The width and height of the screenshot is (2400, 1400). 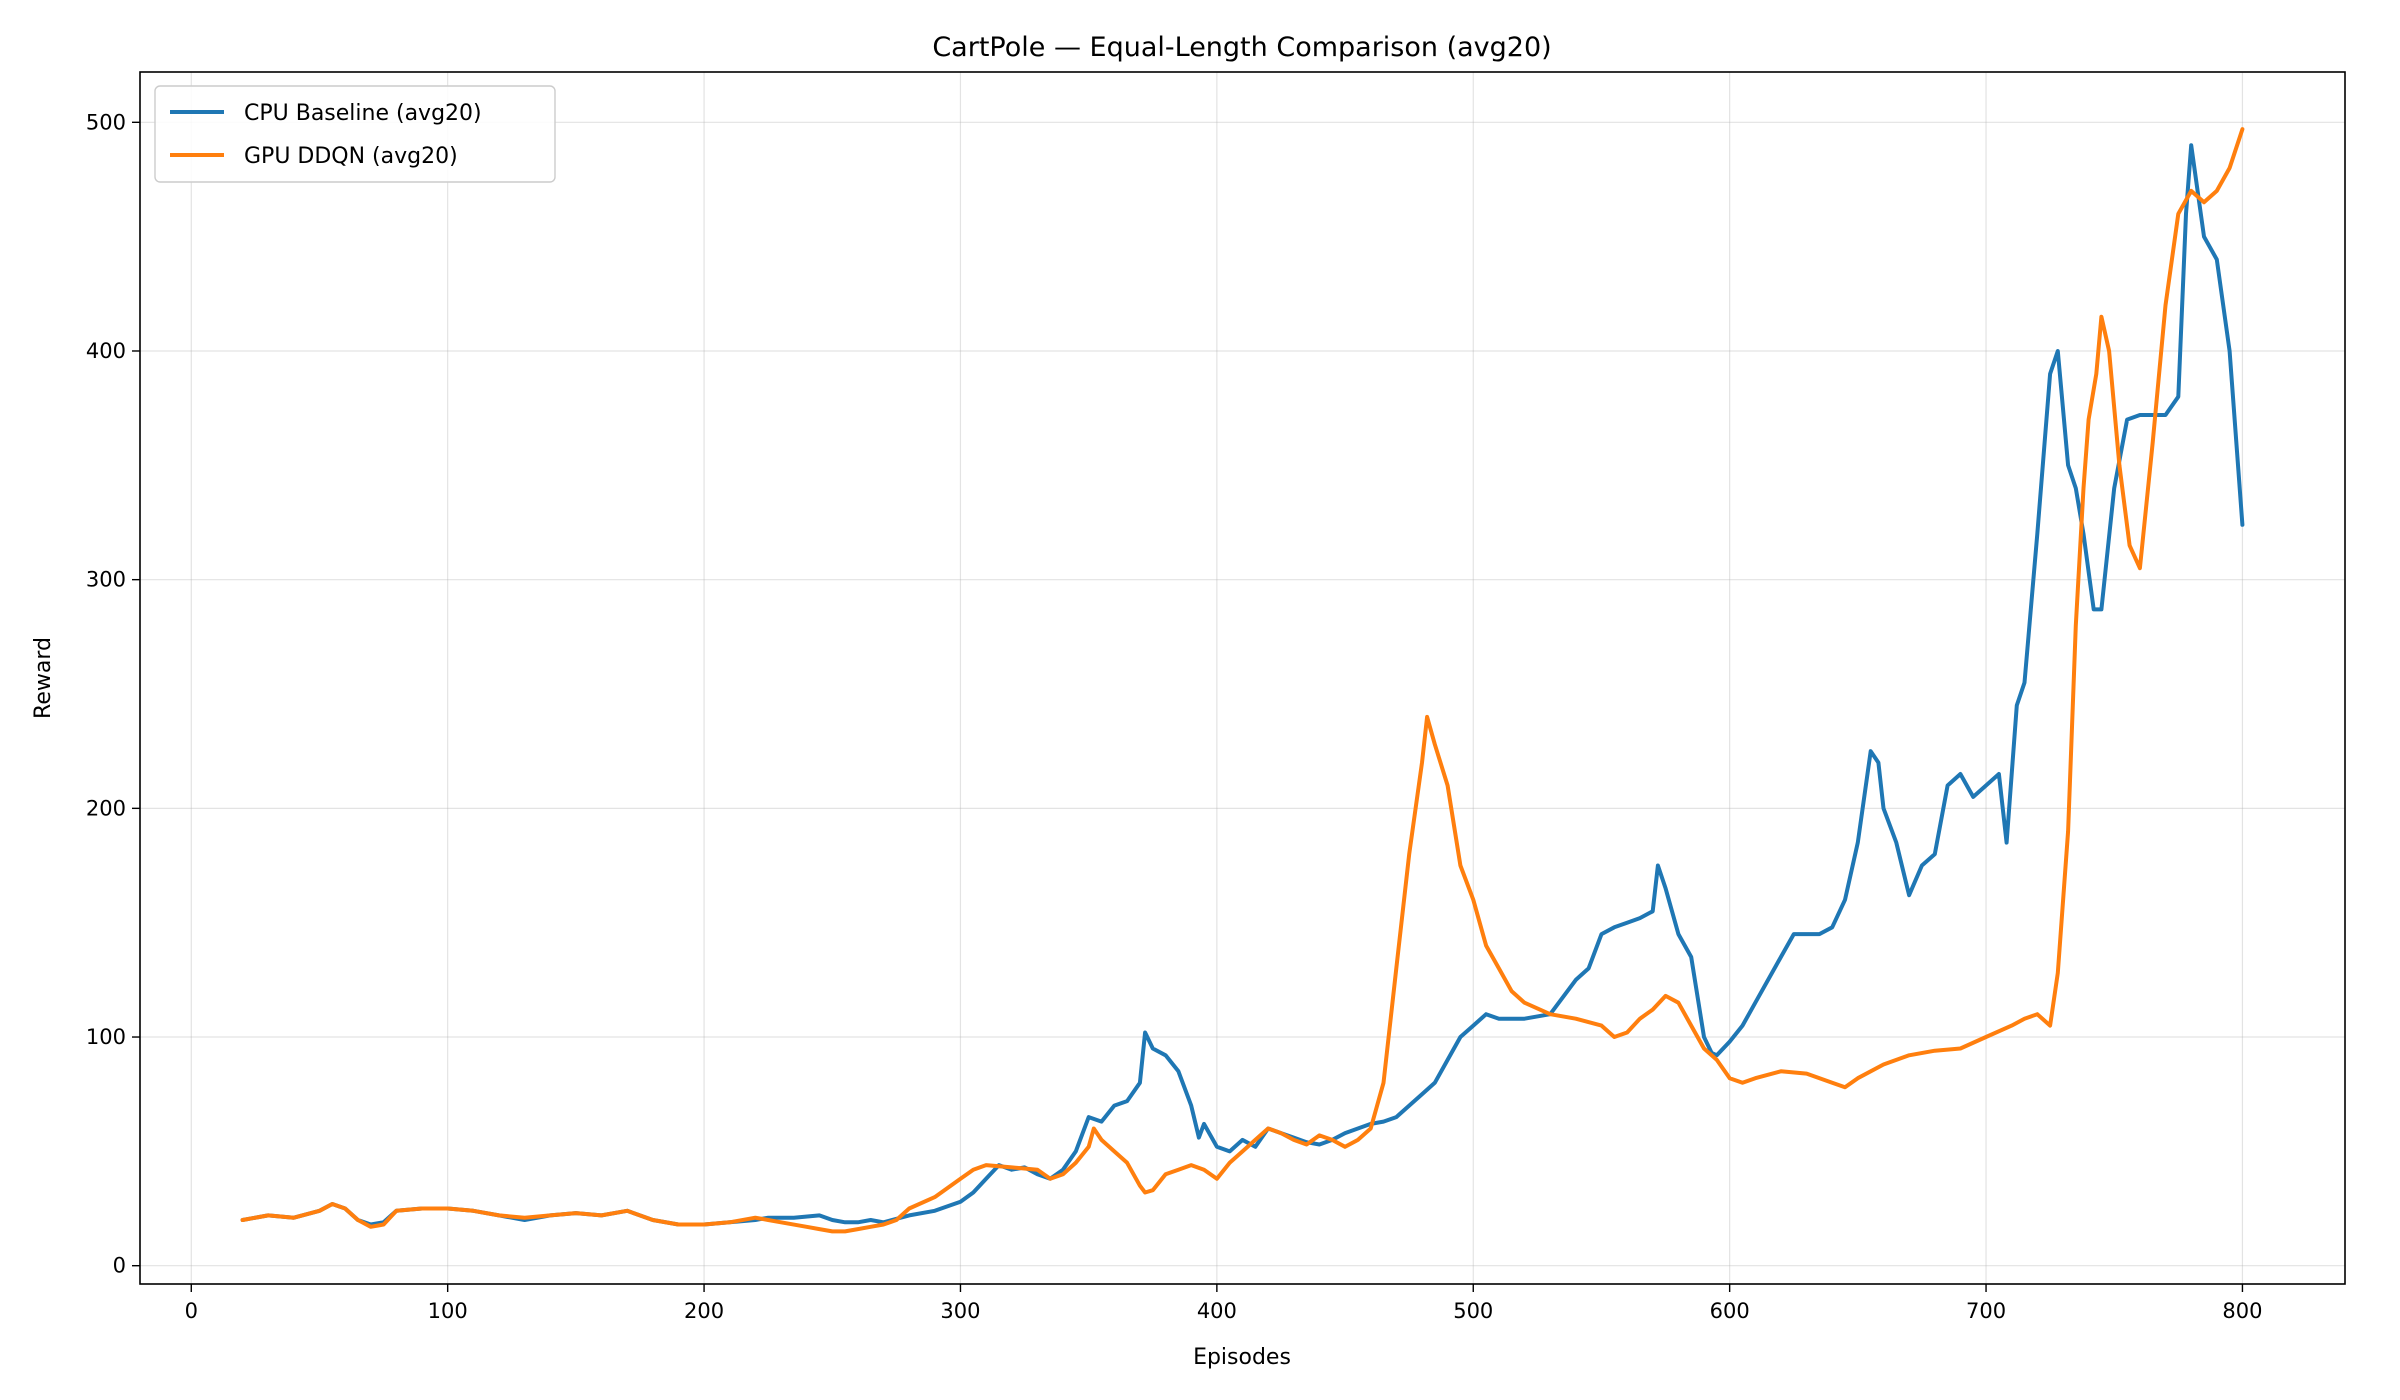 I want to click on legend: CPU Baseline (avg20) GPU DDQN (avg20), so click(x=355, y=134).